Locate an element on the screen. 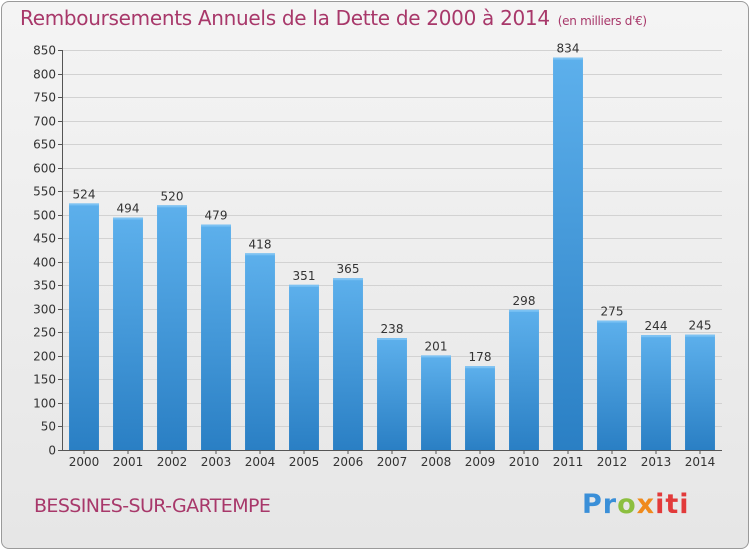 This screenshot has width=750, height=550. bar-2005 is located at coordinates (304, 367).